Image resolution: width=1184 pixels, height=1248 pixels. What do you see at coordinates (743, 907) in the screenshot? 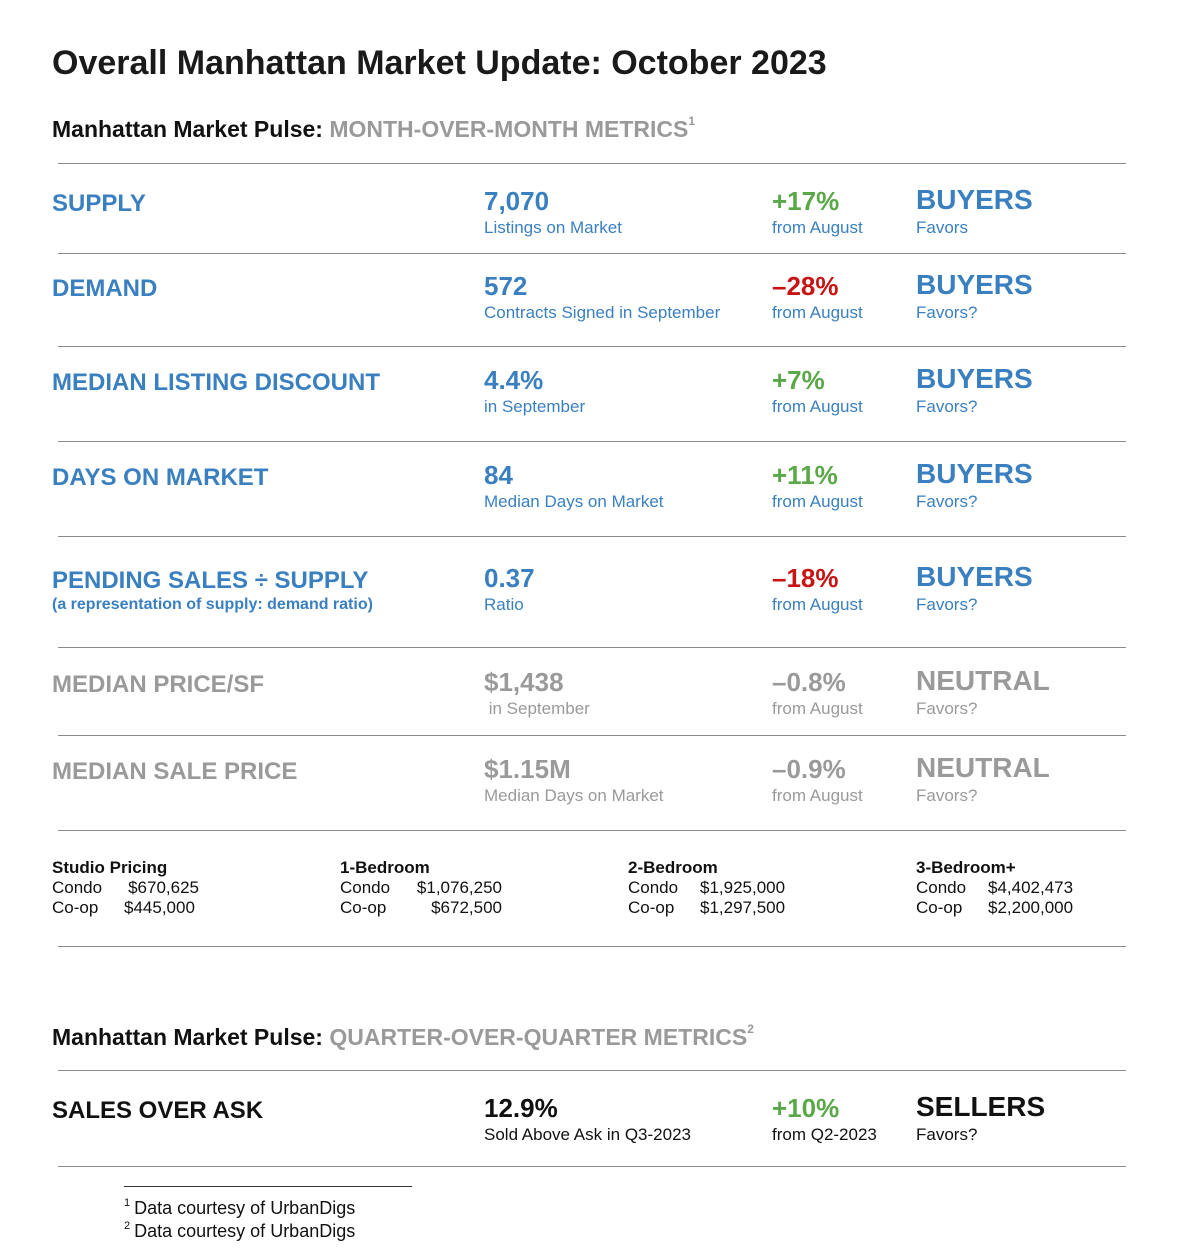
I see `pricing-coop-value: $1,297,500` at bounding box center [743, 907].